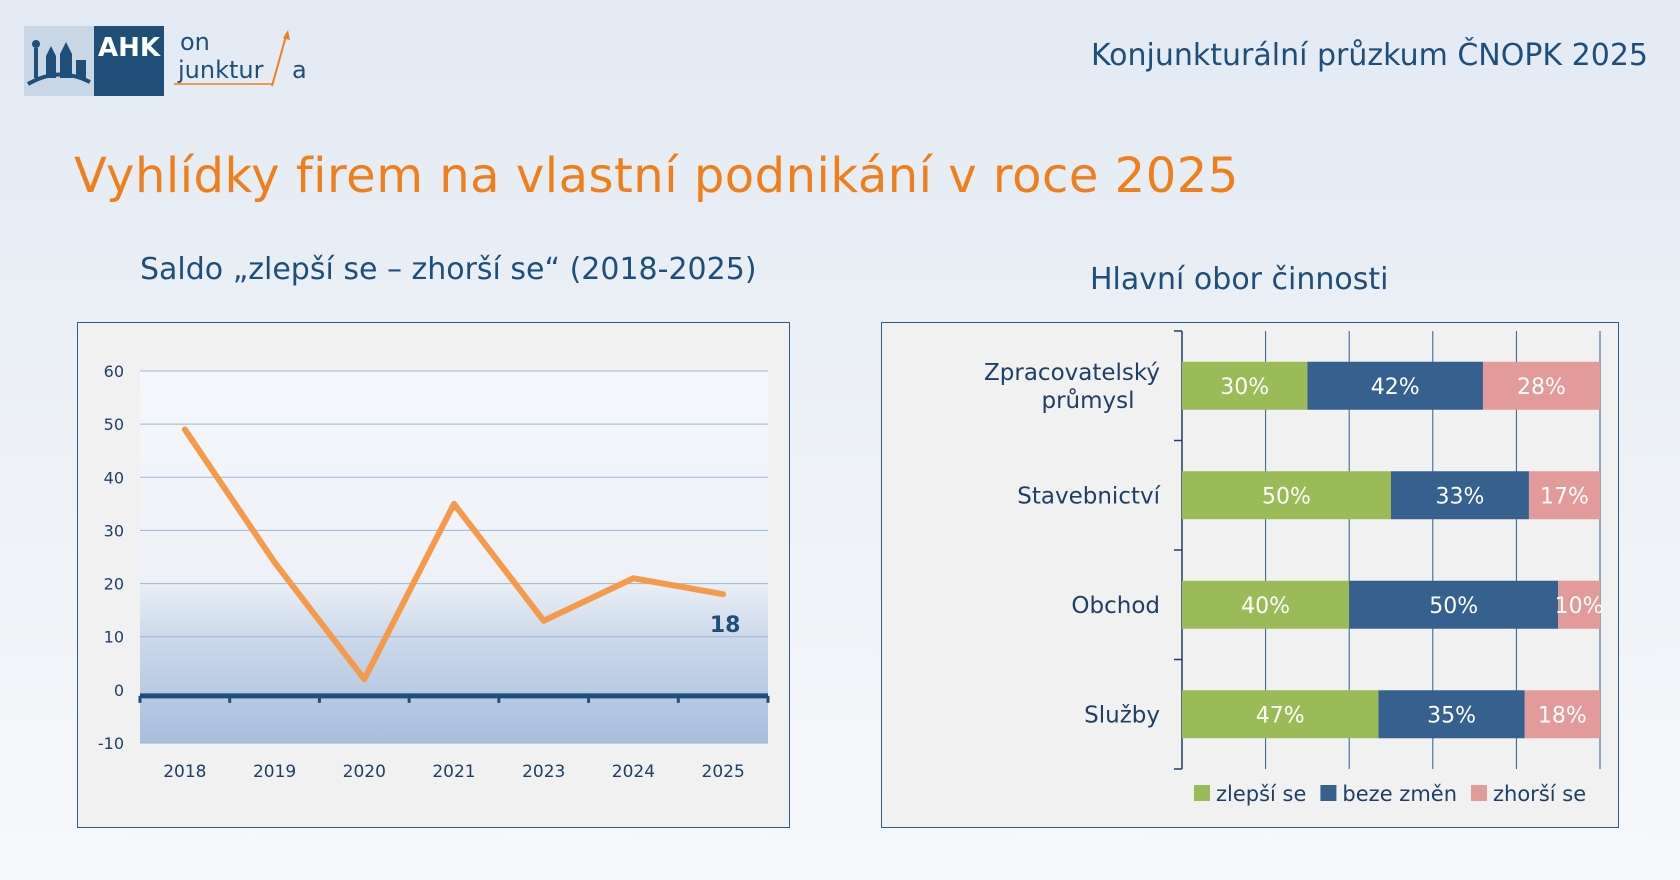  Describe the element at coordinates (364, 772) in the screenshot. I see `x-tick-label: 2020` at that location.